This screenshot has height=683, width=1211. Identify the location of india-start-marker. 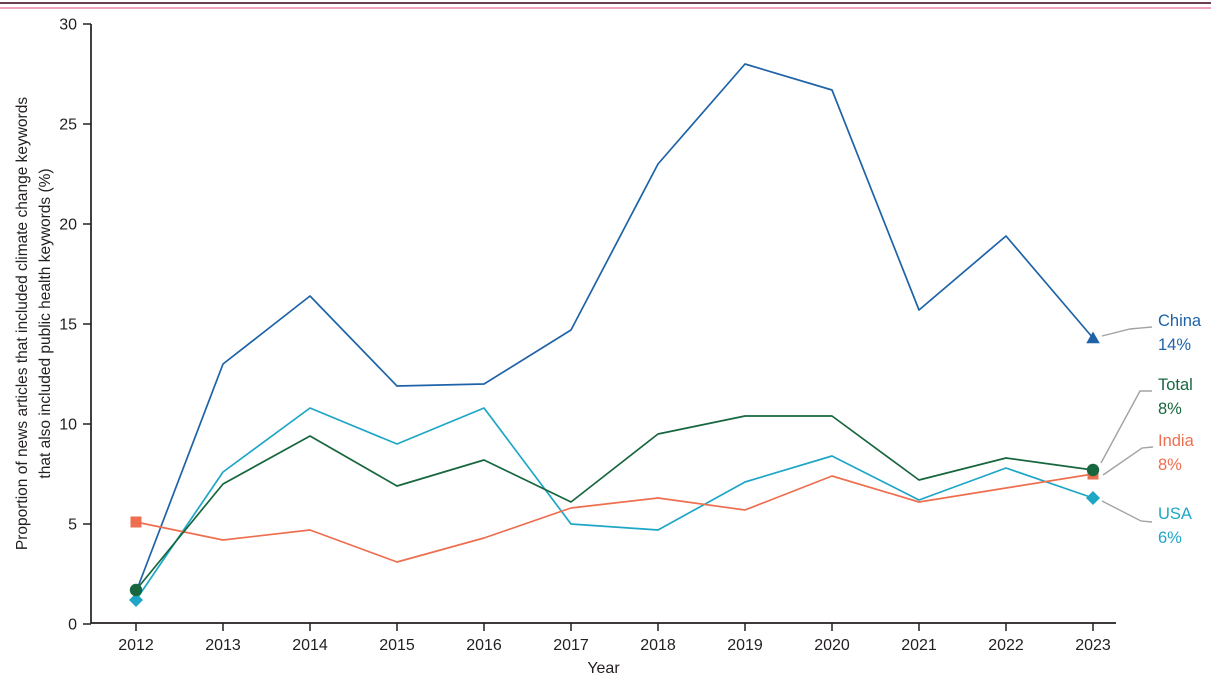
(136, 522).